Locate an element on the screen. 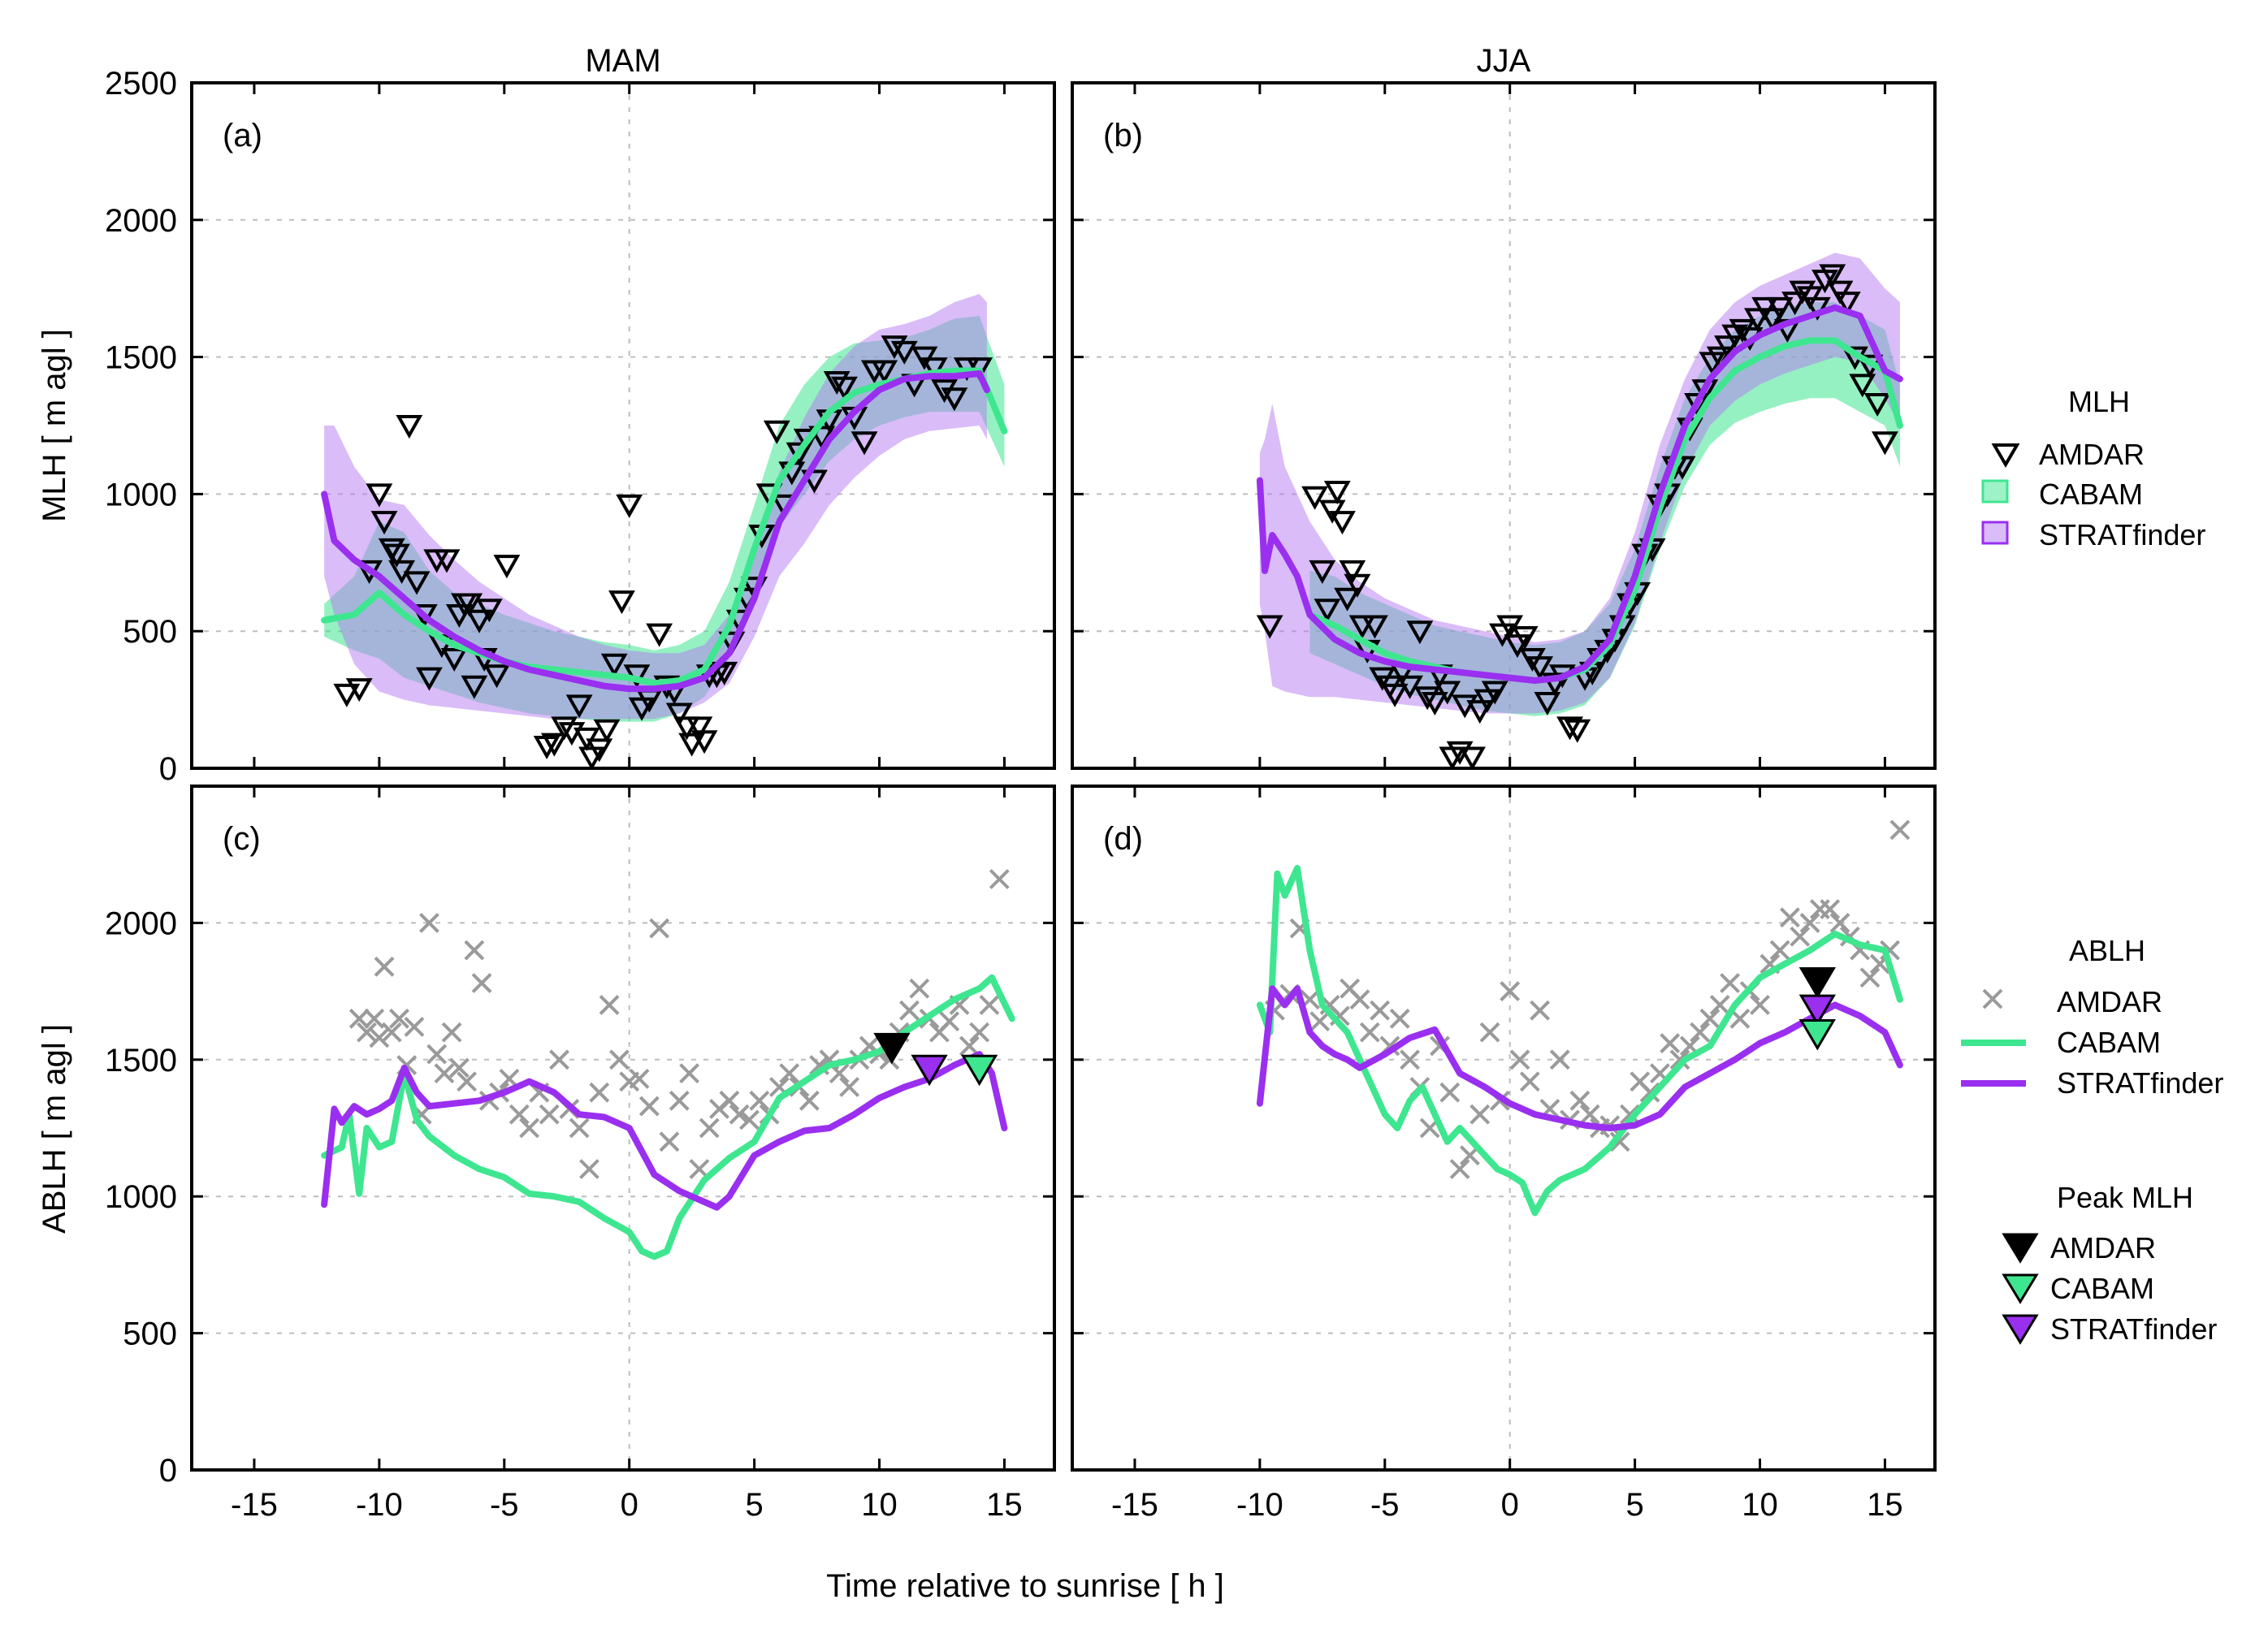 The width and height of the screenshot is (2268, 1634). y-tick-label: 0 is located at coordinates (168, 1471).